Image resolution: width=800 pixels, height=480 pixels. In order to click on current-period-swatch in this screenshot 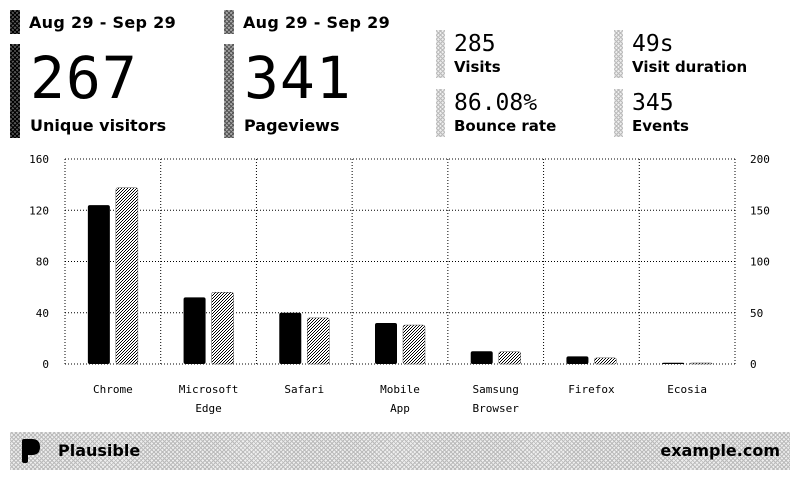, I will do `click(15, 22)`.